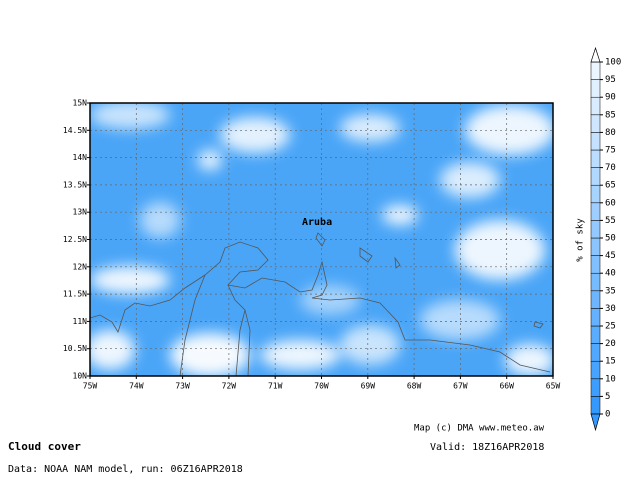 The image size is (640, 480). Describe the element at coordinates (75, 130) in the screenshot. I see `lat-label: 14.5N` at that location.